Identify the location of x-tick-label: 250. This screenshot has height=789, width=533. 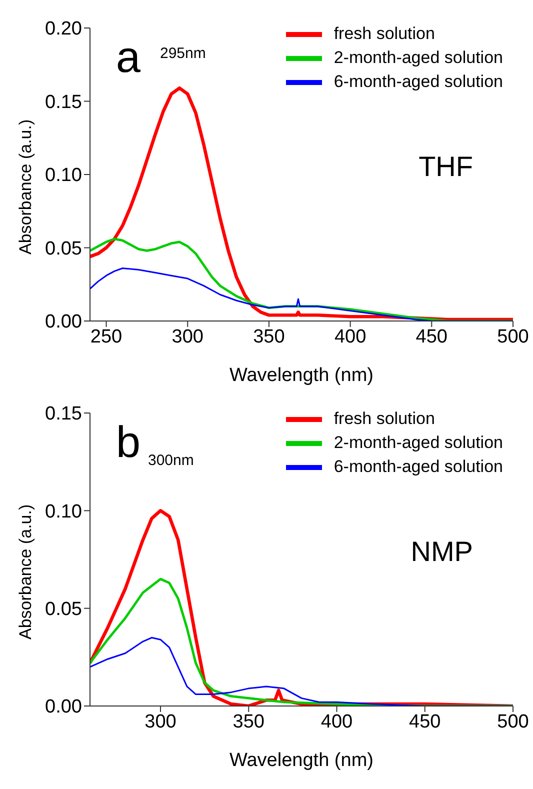
(106, 337).